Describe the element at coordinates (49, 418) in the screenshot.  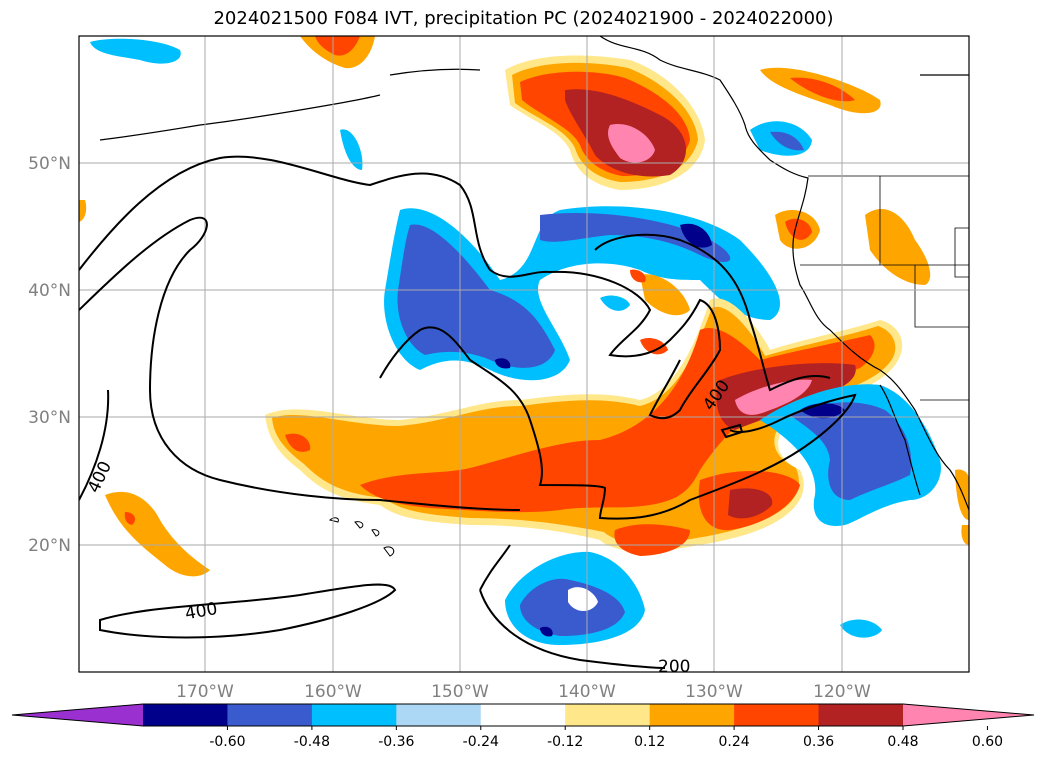
I see `lat-label-30n: 30°N` at that location.